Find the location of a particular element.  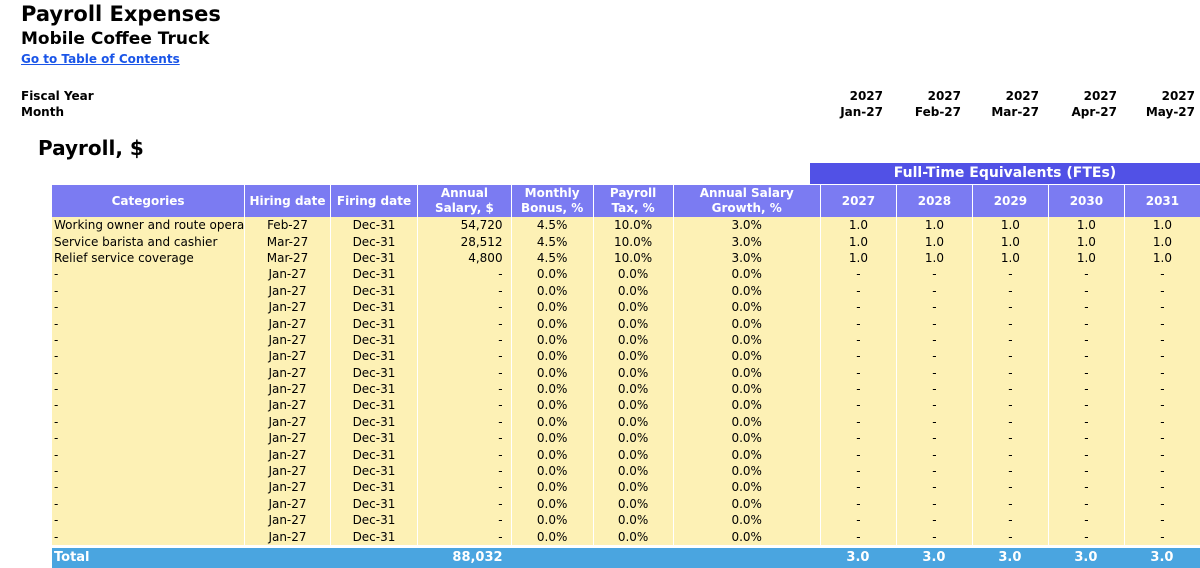

annual-salary-cell: 4,800 is located at coordinates (464, 258).